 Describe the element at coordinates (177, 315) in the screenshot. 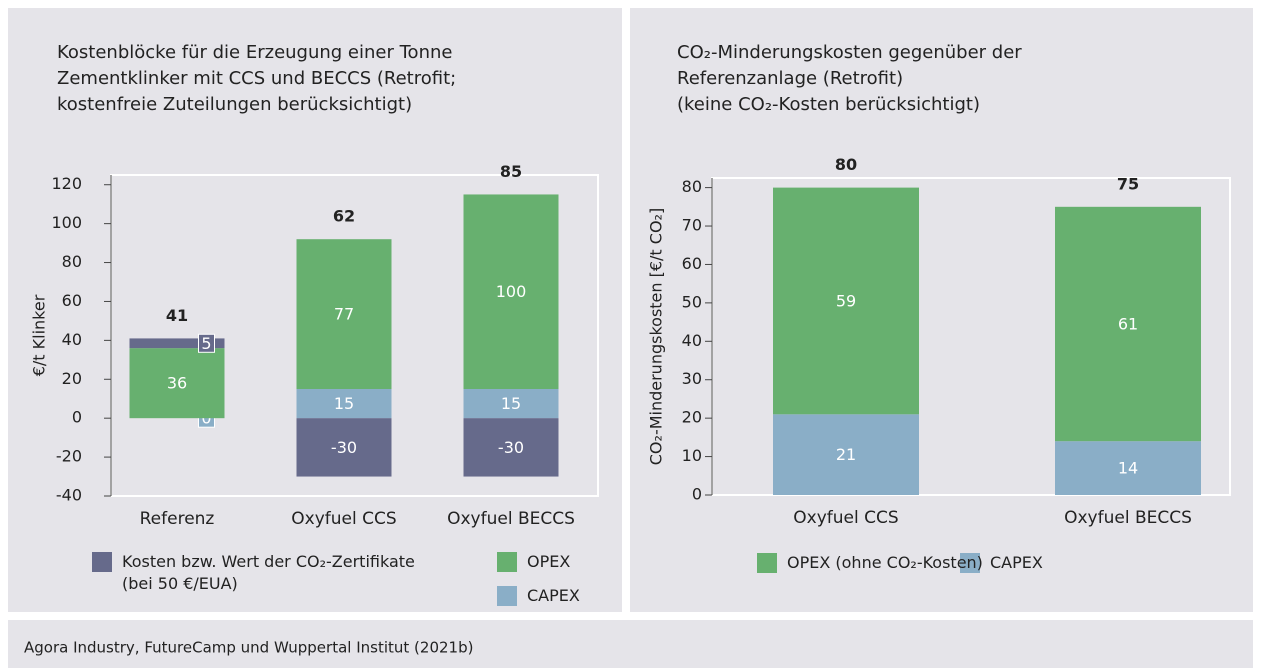

I see `total-label: 41` at that location.